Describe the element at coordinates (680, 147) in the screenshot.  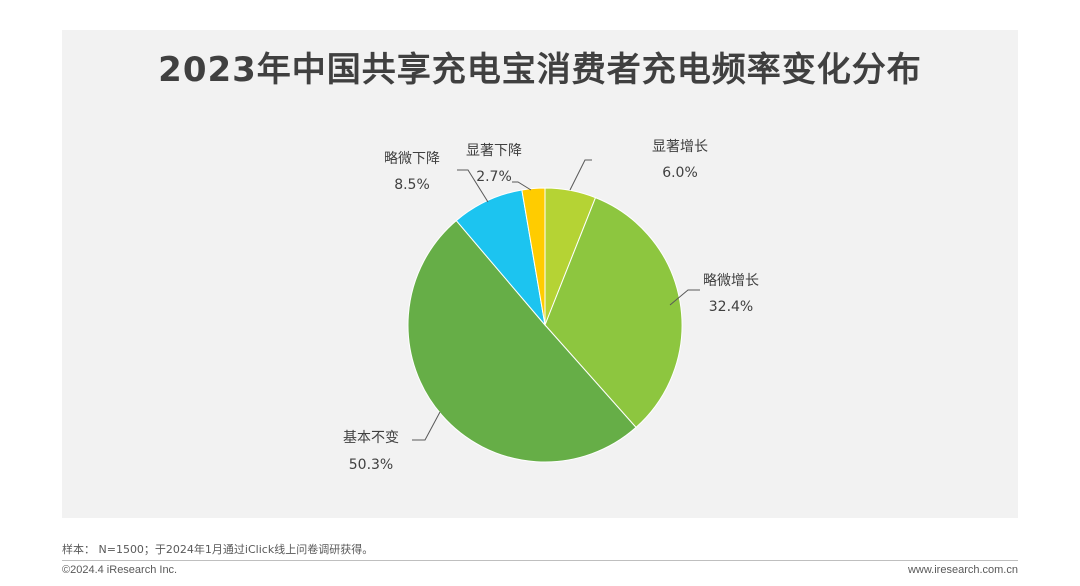
I see `slice-label-1: 显著增长` at that location.